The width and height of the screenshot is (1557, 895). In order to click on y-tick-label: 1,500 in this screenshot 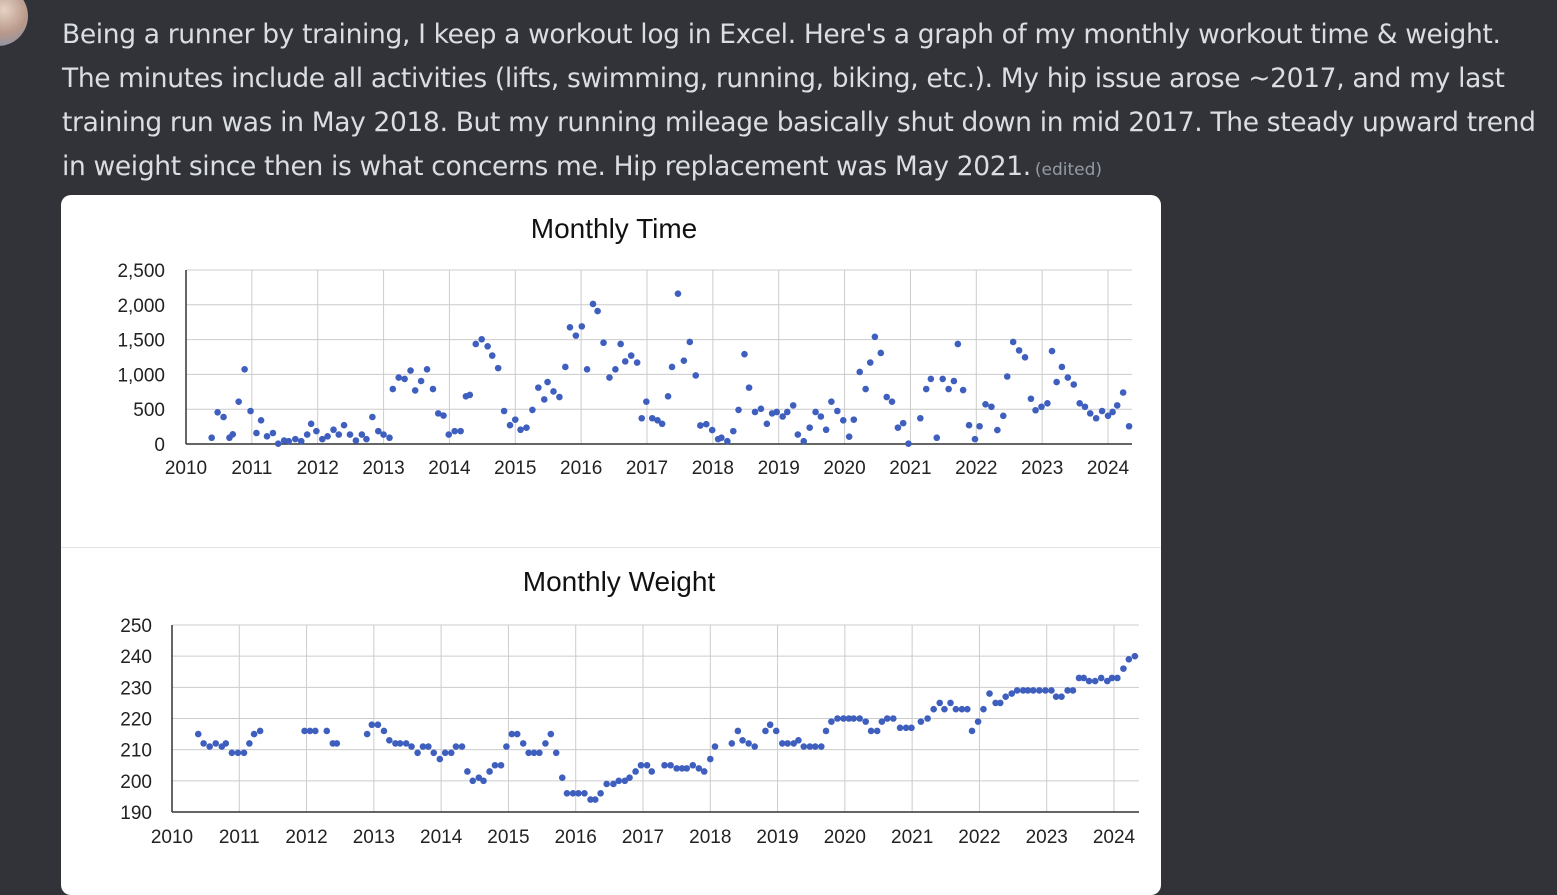, I will do `click(141, 341)`.